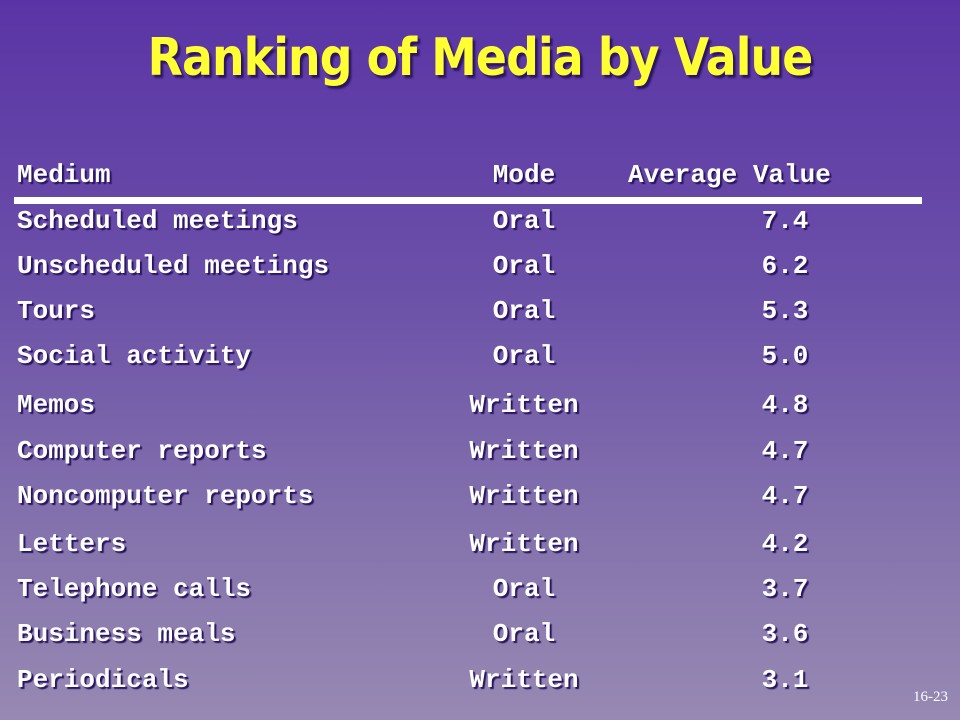  Describe the element at coordinates (134, 356) in the screenshot. I see `row-medium: Social activity` at that location.